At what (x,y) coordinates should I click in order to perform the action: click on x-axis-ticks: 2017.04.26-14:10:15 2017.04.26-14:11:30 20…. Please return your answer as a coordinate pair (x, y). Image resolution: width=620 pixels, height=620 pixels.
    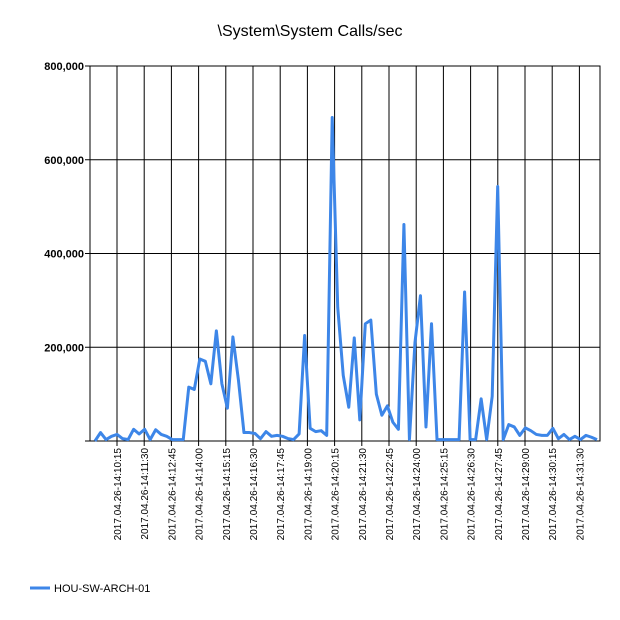
    Looking at the image, I should click on (349, 490).